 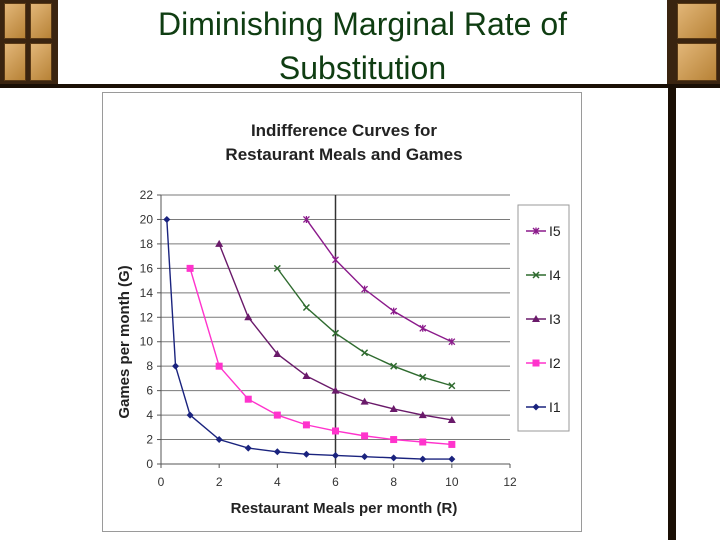 I want to click on decor-tiles-right, so click(x=693, y=42).